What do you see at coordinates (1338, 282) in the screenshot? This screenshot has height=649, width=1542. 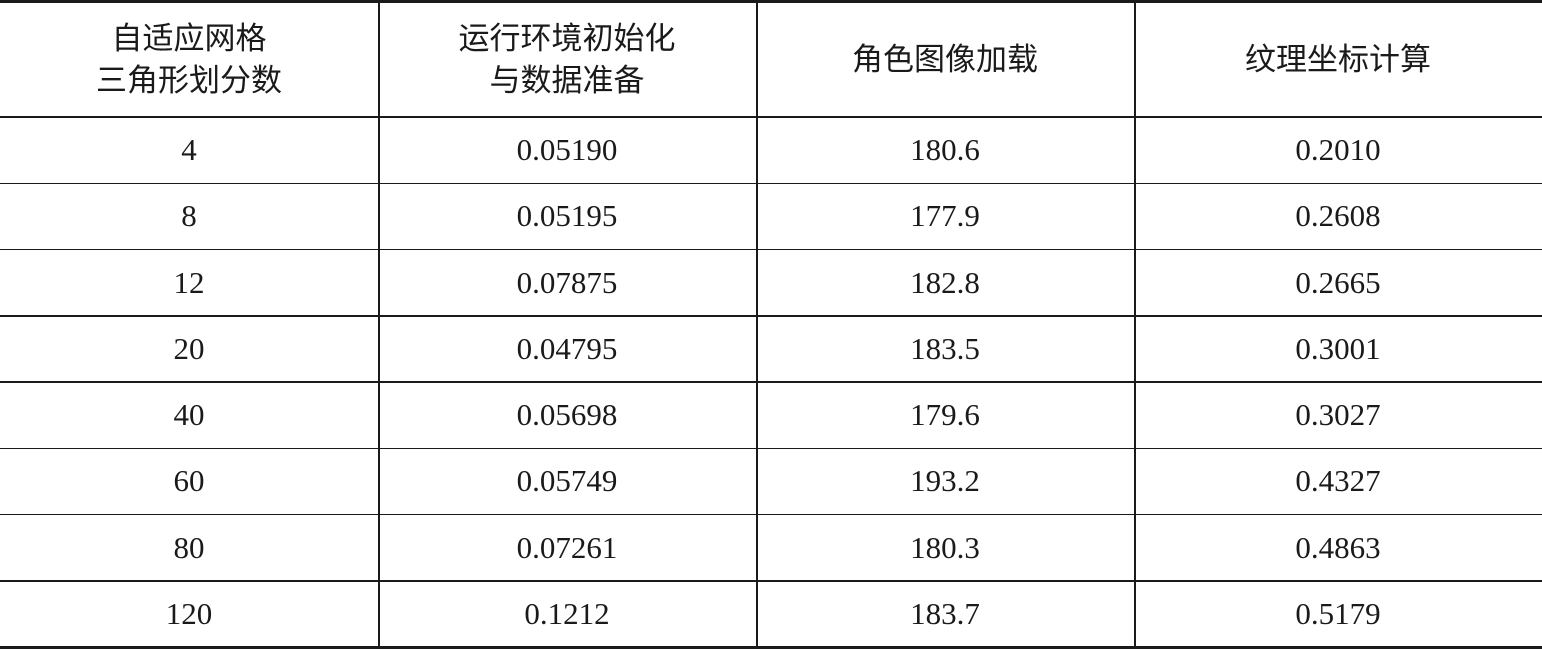 I see `table-cell: 0.2665` at bounding box center [1338, 282].